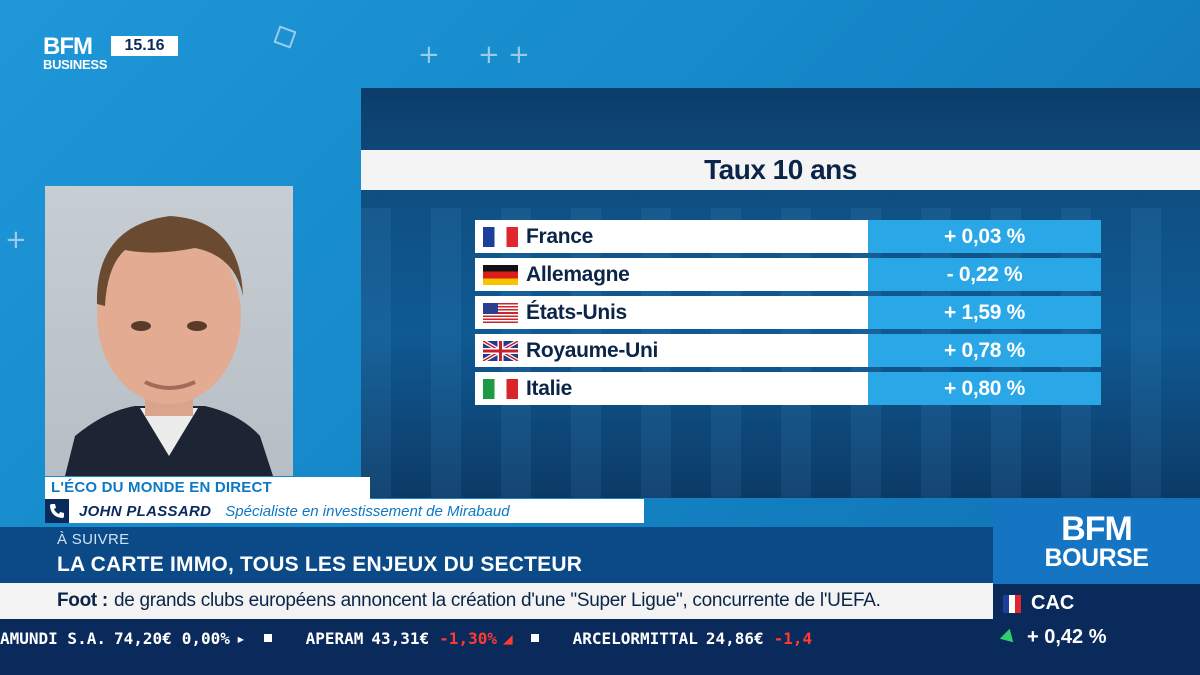 The height and width of the screenshot is (675, 1200). I want to click on rate-value: + 0,80 %, so click(984, 388).